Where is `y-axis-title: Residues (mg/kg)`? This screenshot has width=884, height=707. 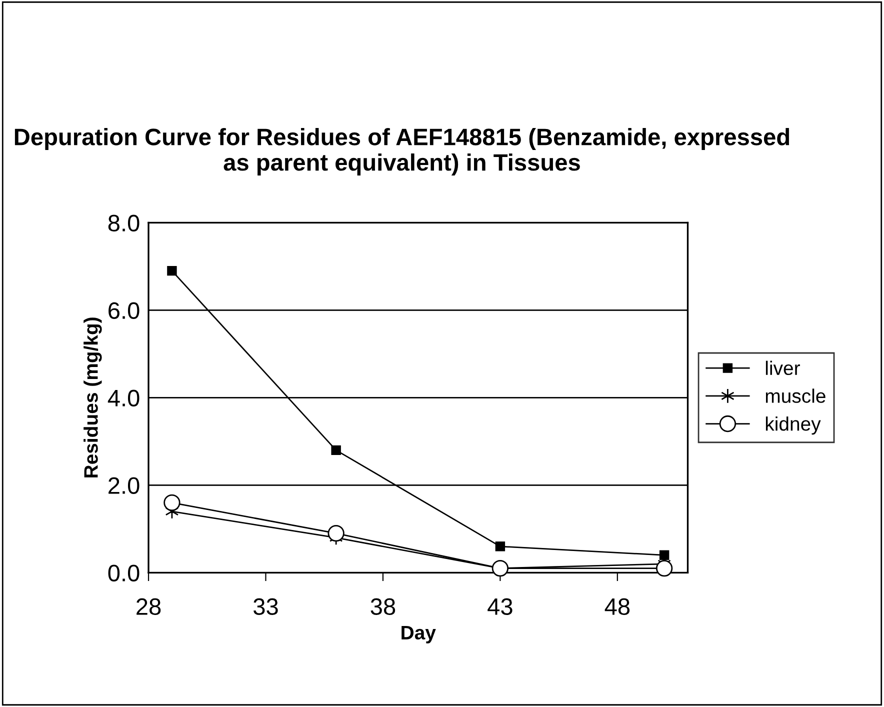
y-axis-title: Residues (mg/kg) is located at coordinates (93, 398).